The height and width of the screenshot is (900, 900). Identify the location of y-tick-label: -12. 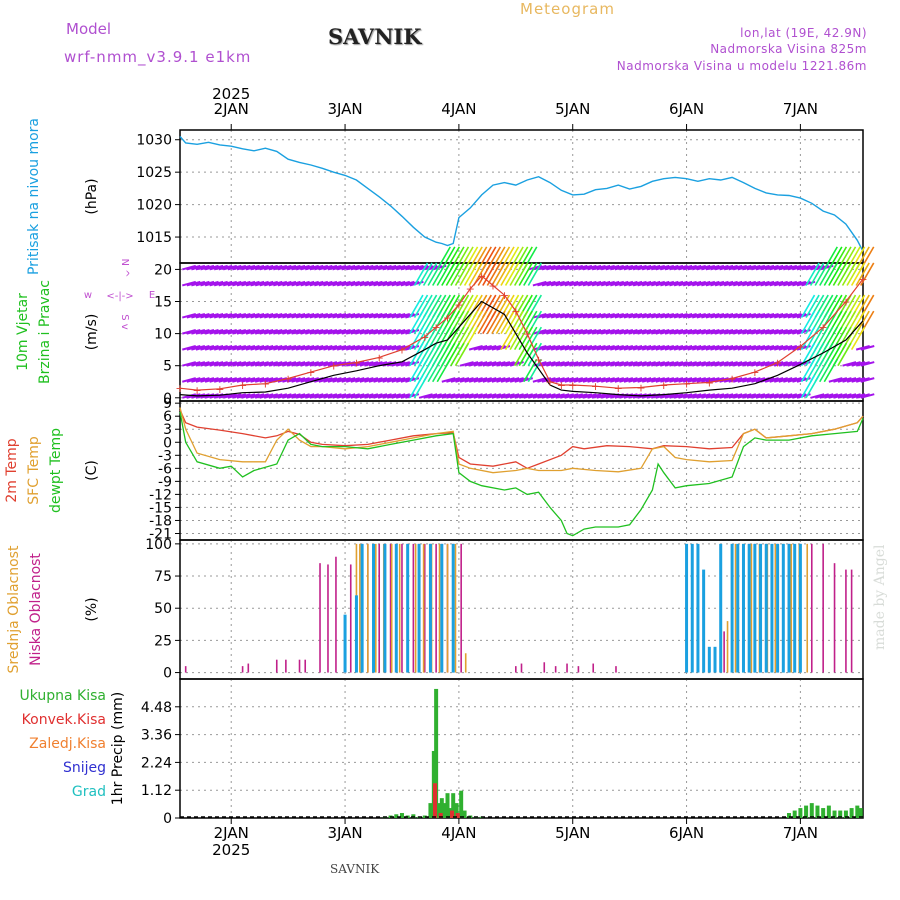
(160, 495).